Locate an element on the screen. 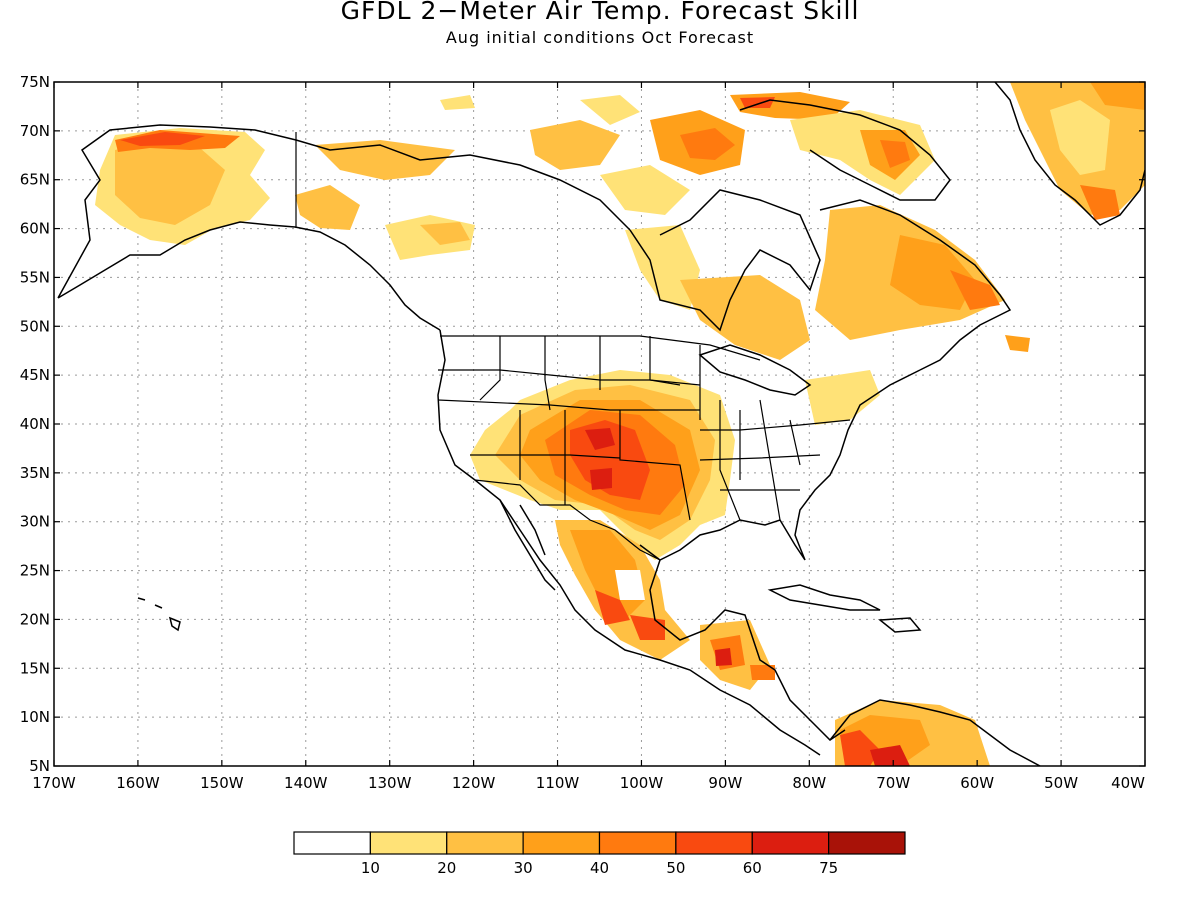  lon-label: 80W is located at coordinates (809, 783).